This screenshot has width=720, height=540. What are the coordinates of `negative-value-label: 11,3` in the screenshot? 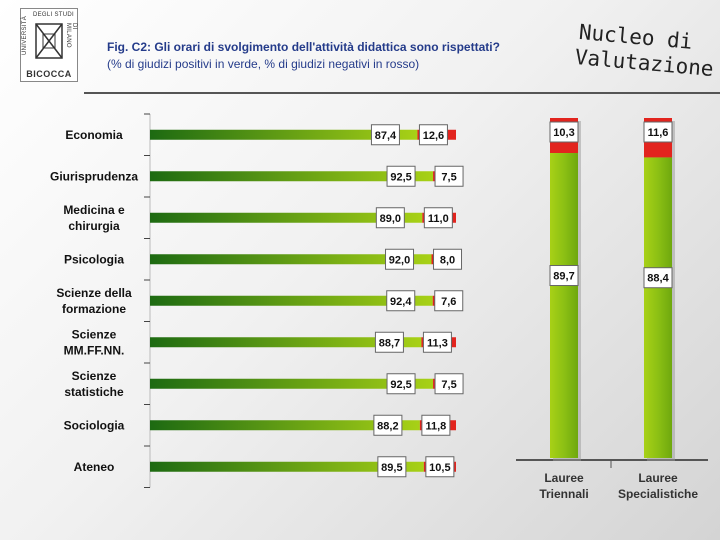 It's located at (437, 343).